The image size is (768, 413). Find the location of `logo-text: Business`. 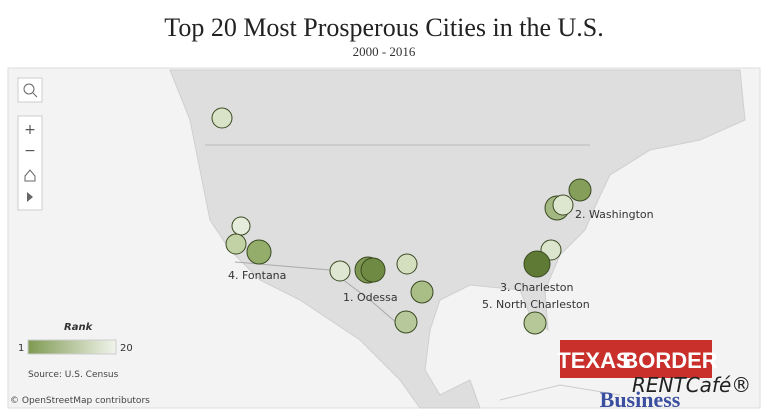

logo-text: Business is located at coordinates (640, 399).